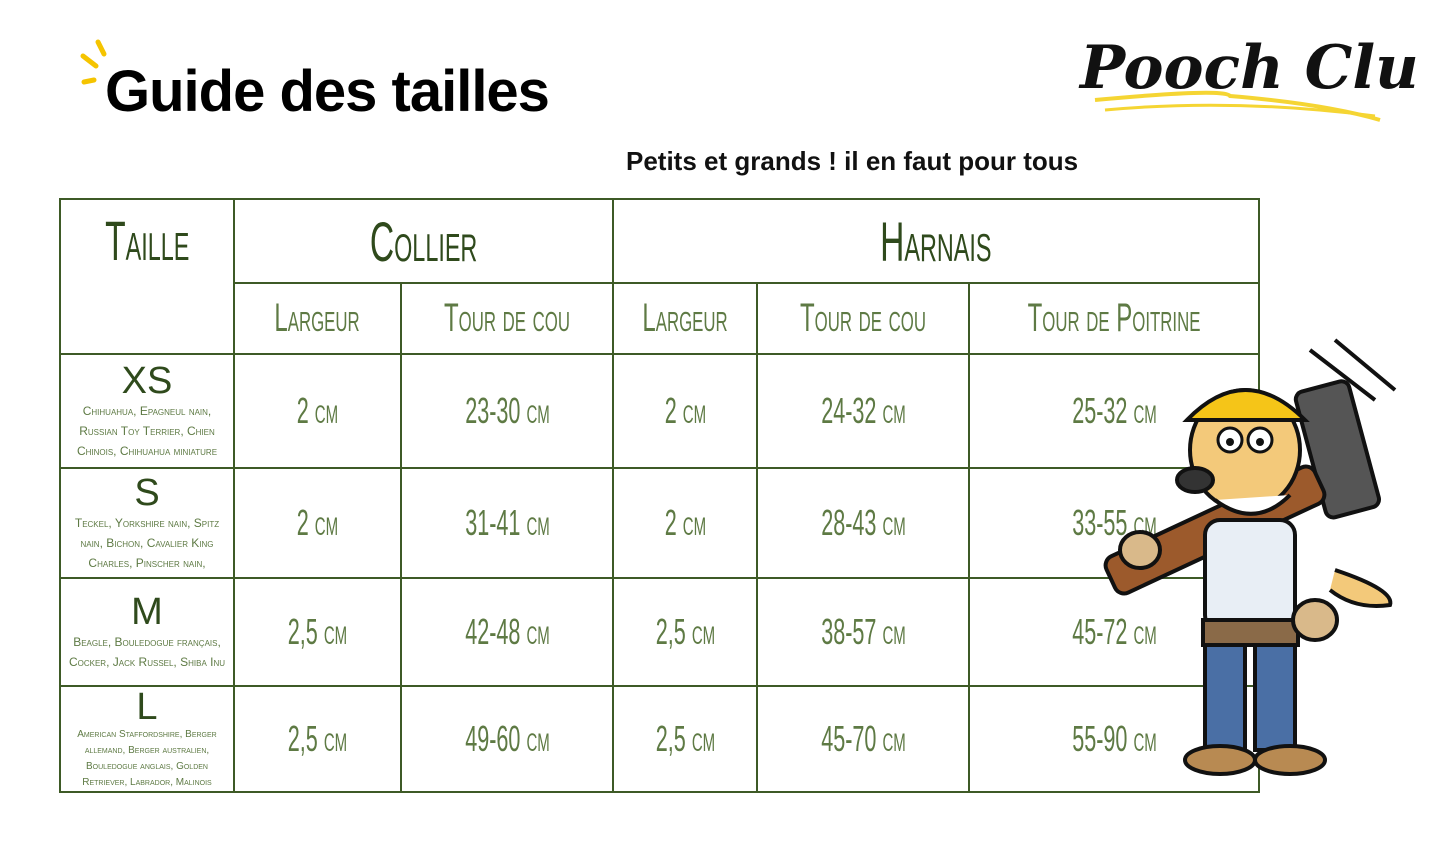 The height and width of the screenshot is (867, 1445). I want to click on value-cell: 49-60 cm, so click(507, 739).